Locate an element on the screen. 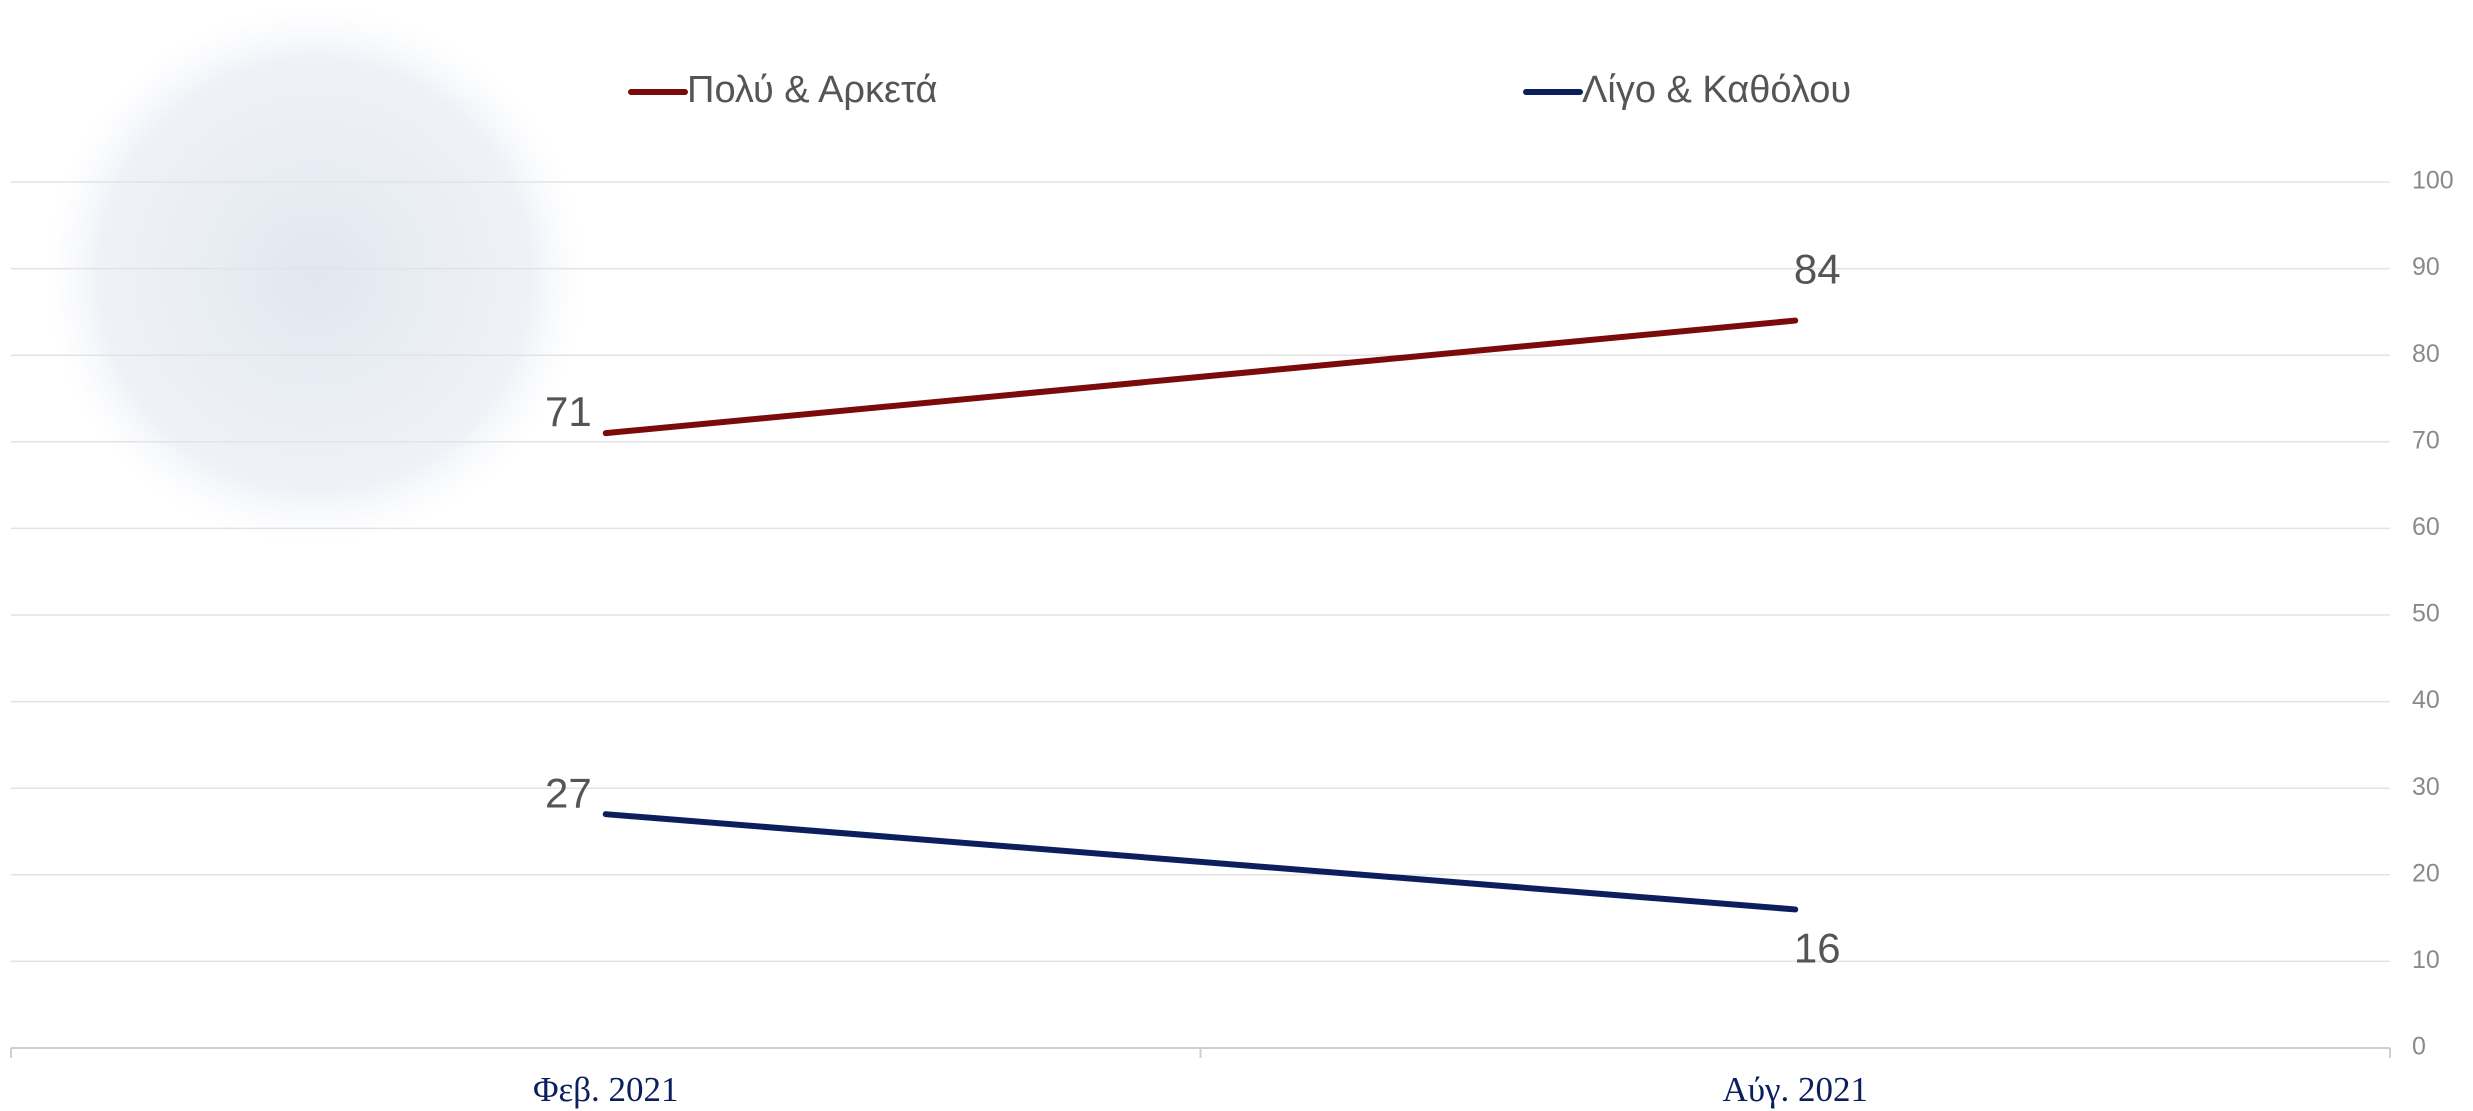 This screenshot has width=2473, height=1111. y-tick-label: 70 is located at coordinates (2426, 440).